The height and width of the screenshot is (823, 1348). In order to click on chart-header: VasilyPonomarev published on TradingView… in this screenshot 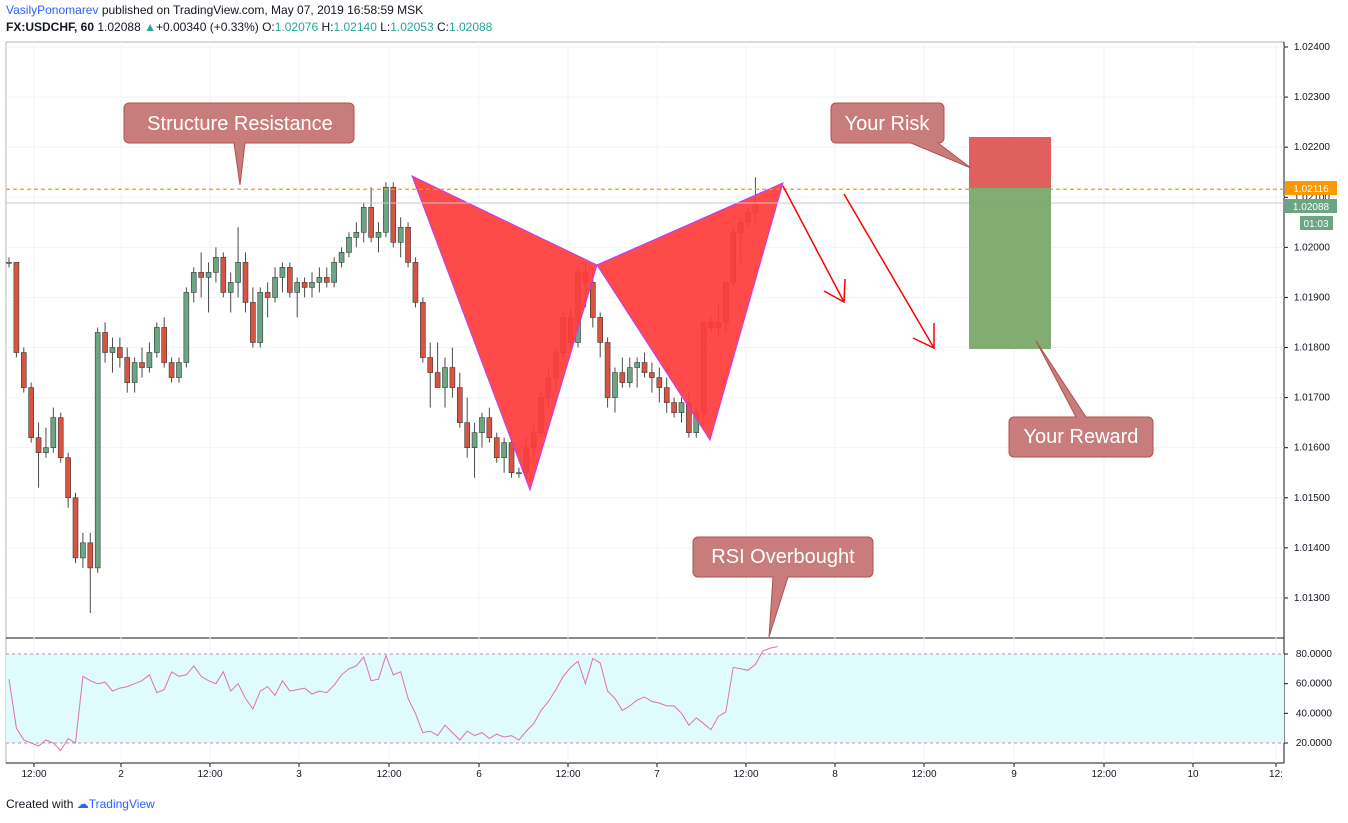, I will do `click(671, 19)`.